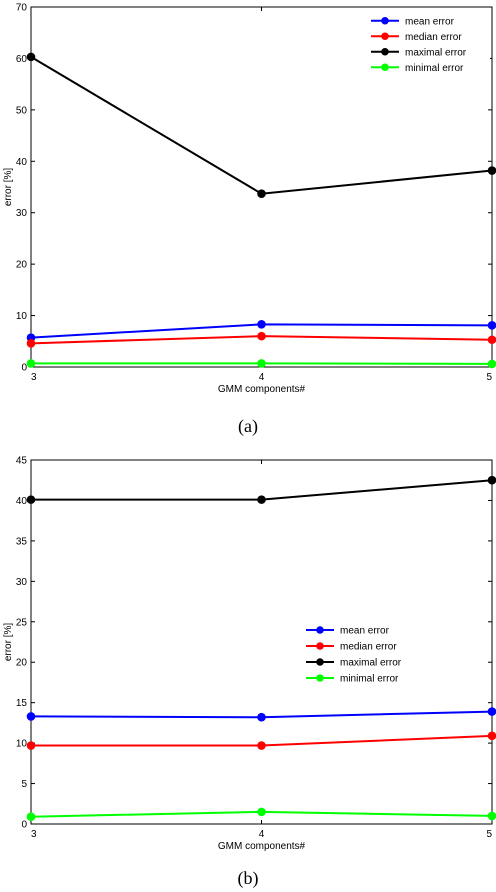 This screenshot has height=892, width=496. Describe the element at coordinates (24, 784) in the screenshot. I see `y-tick-label: 5` at that location.